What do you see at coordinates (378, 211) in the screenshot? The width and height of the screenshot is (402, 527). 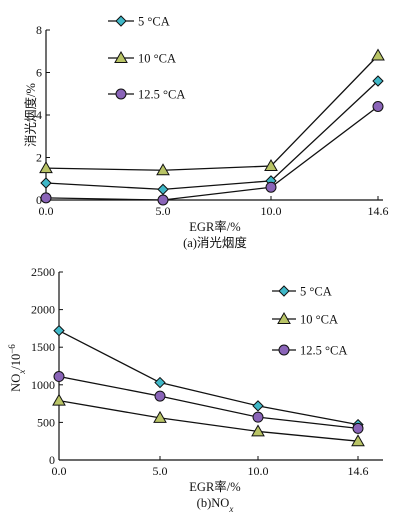 I see `panel-a-x-tick-label: 14.6` at bounding box center [378, 211].